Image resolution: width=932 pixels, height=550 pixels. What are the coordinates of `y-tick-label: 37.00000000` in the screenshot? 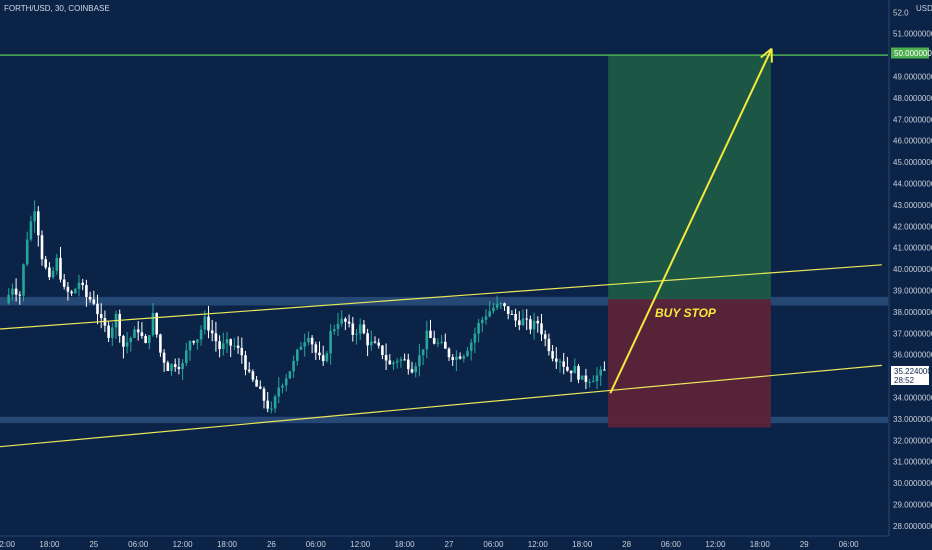 It's located at (912, 333).